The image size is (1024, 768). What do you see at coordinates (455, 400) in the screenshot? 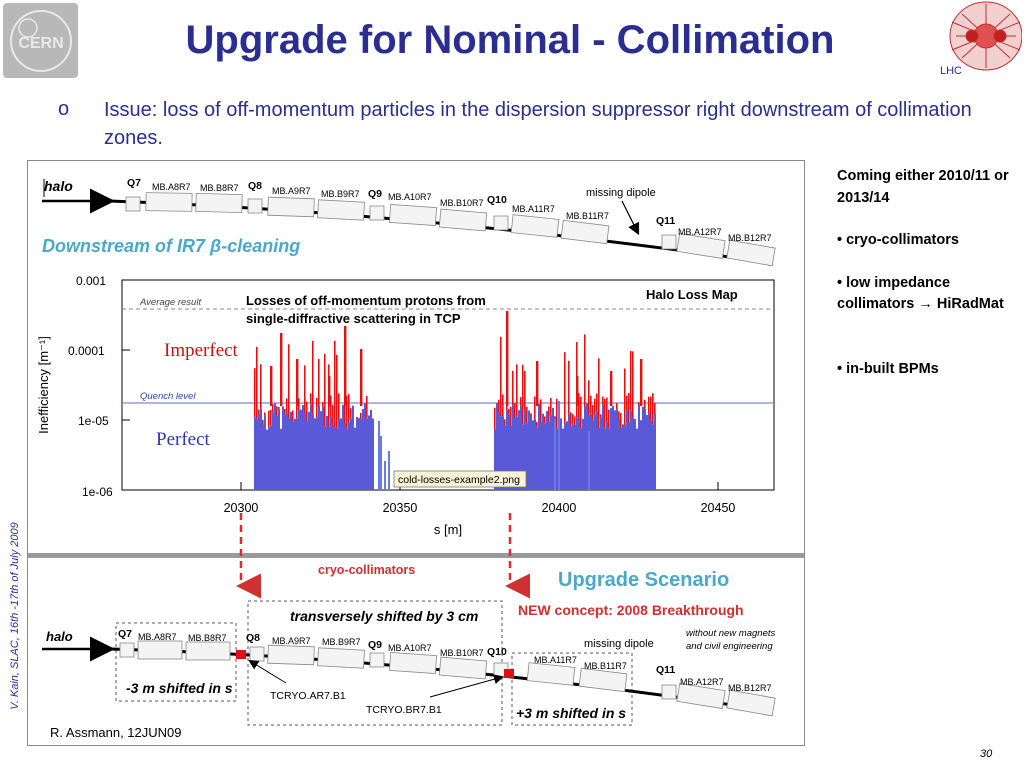
I see `loss-histogram` at bounding box center [455, 400].